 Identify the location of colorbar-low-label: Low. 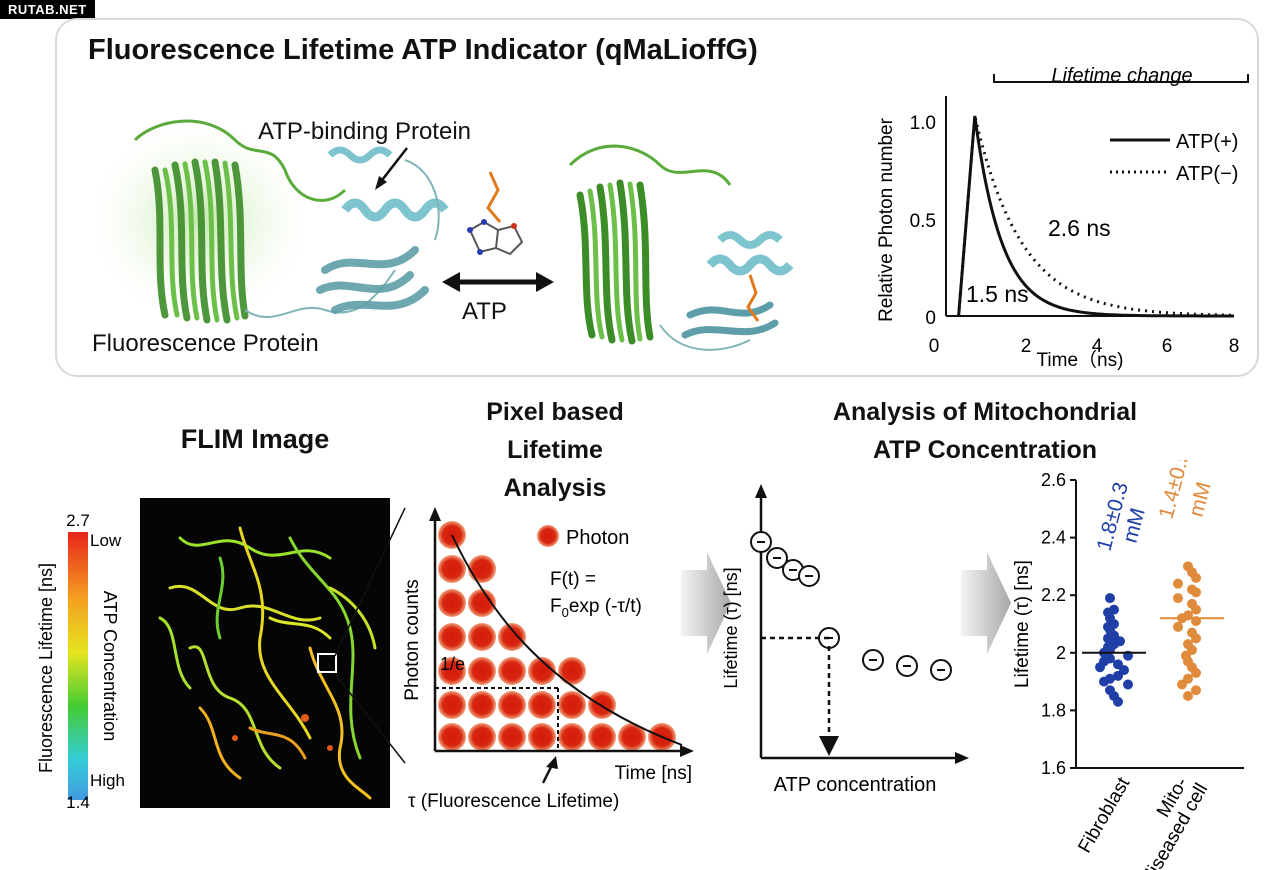
(106, 540).